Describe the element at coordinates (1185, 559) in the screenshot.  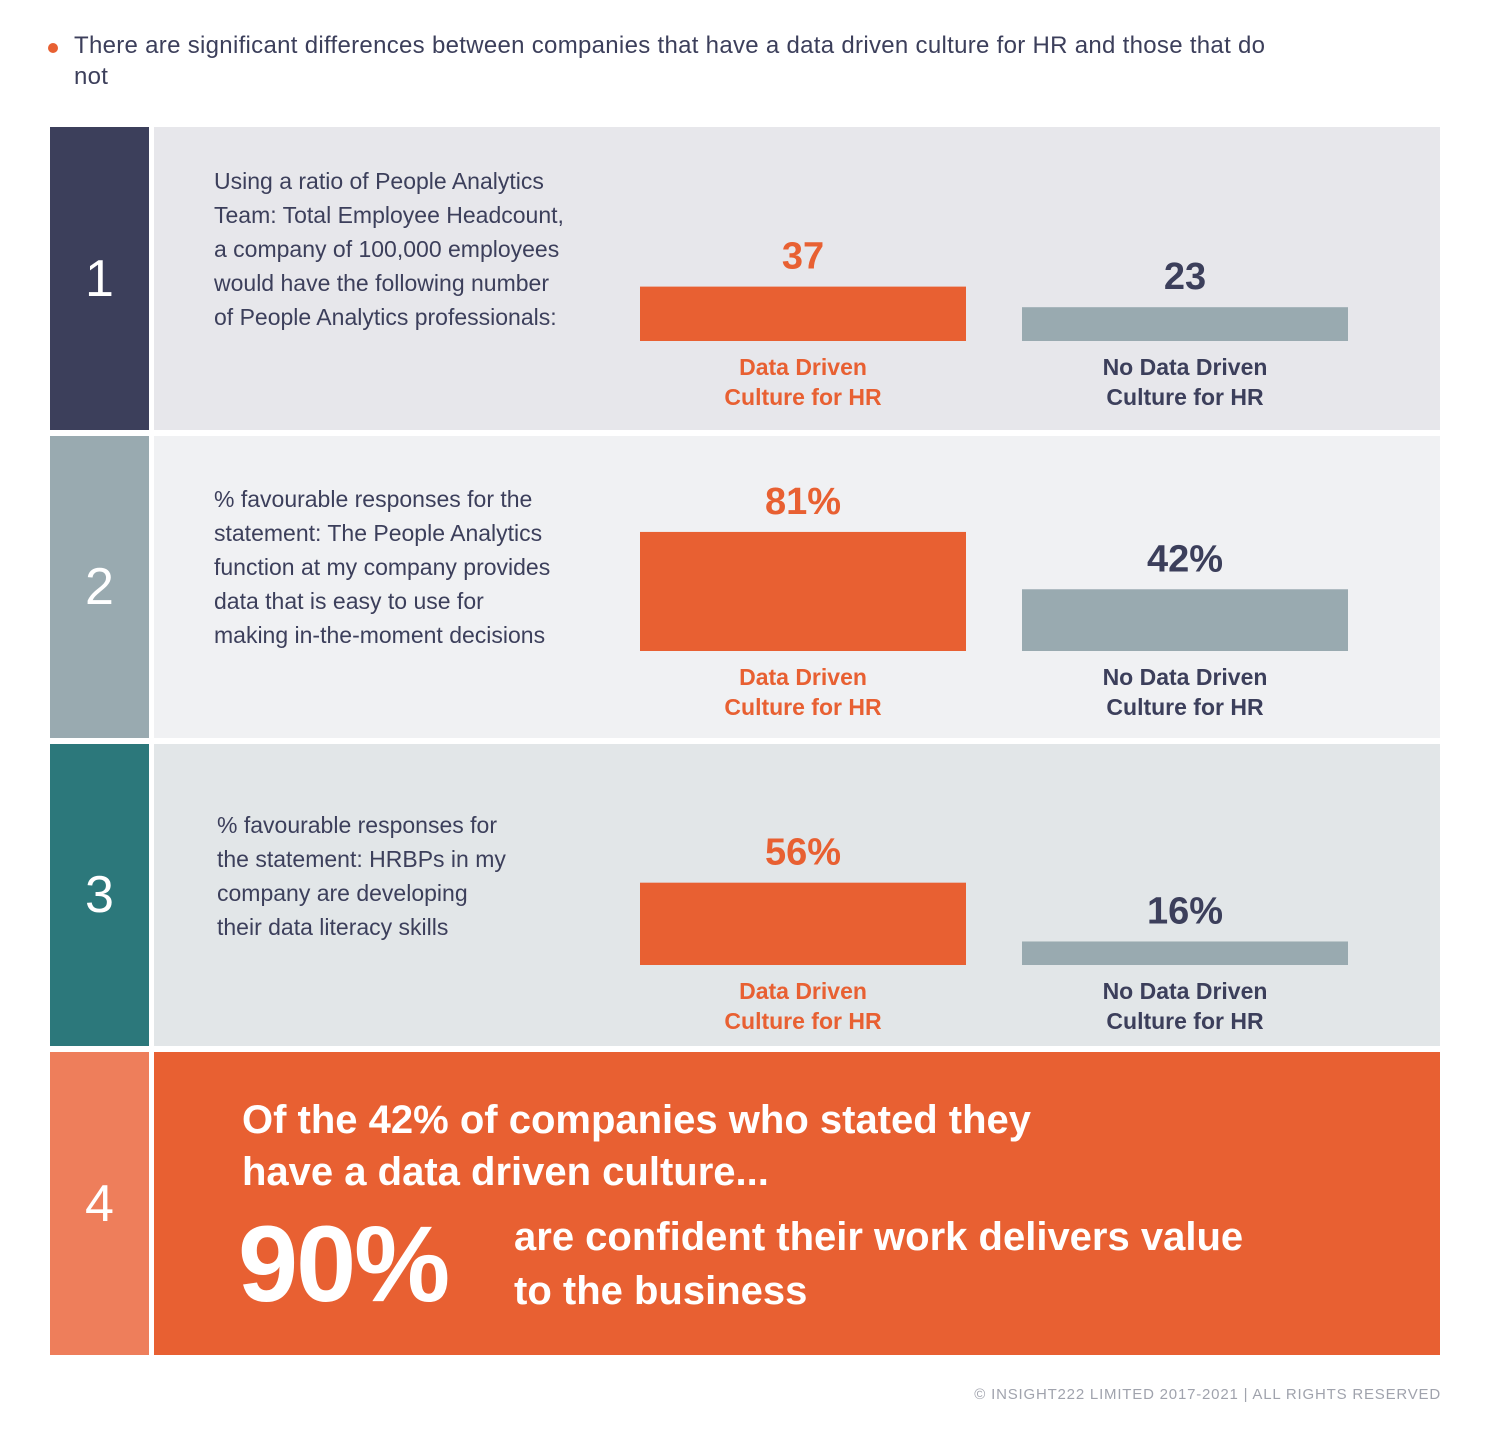
I see `bar-value-label: 42%` at that location.